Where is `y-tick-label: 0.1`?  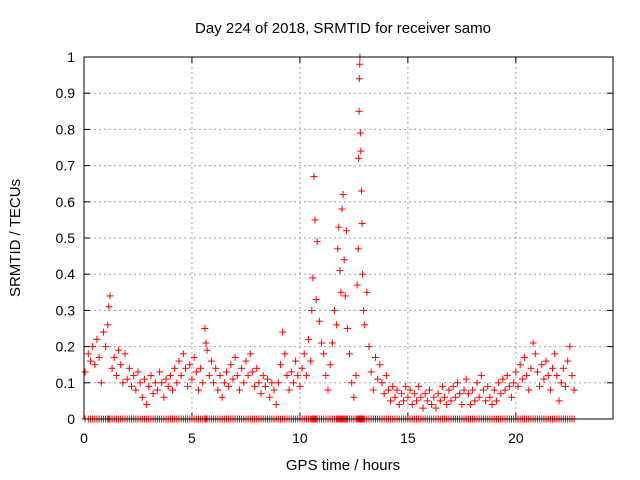
y-tick-label: 0.1 is located at coordinates (66, 383).